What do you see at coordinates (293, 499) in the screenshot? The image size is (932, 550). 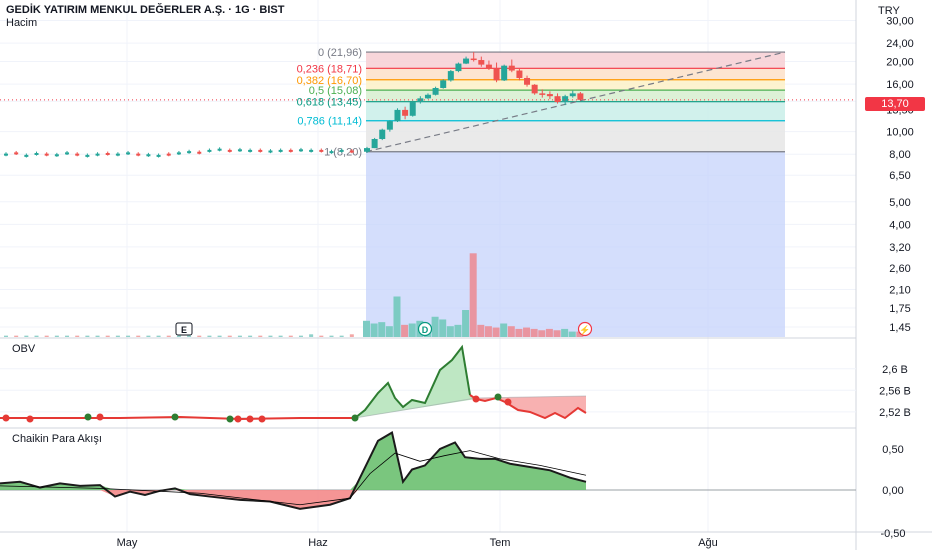 I see `cmf-negative-area` at bounding box center [293, 499].